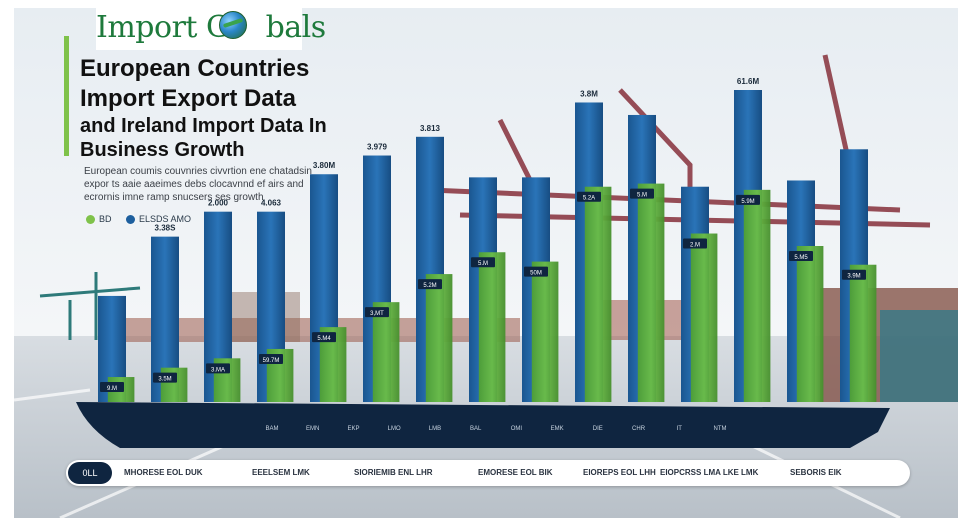  I want to click on bar-top-label: 2.000, so click(218, 203).